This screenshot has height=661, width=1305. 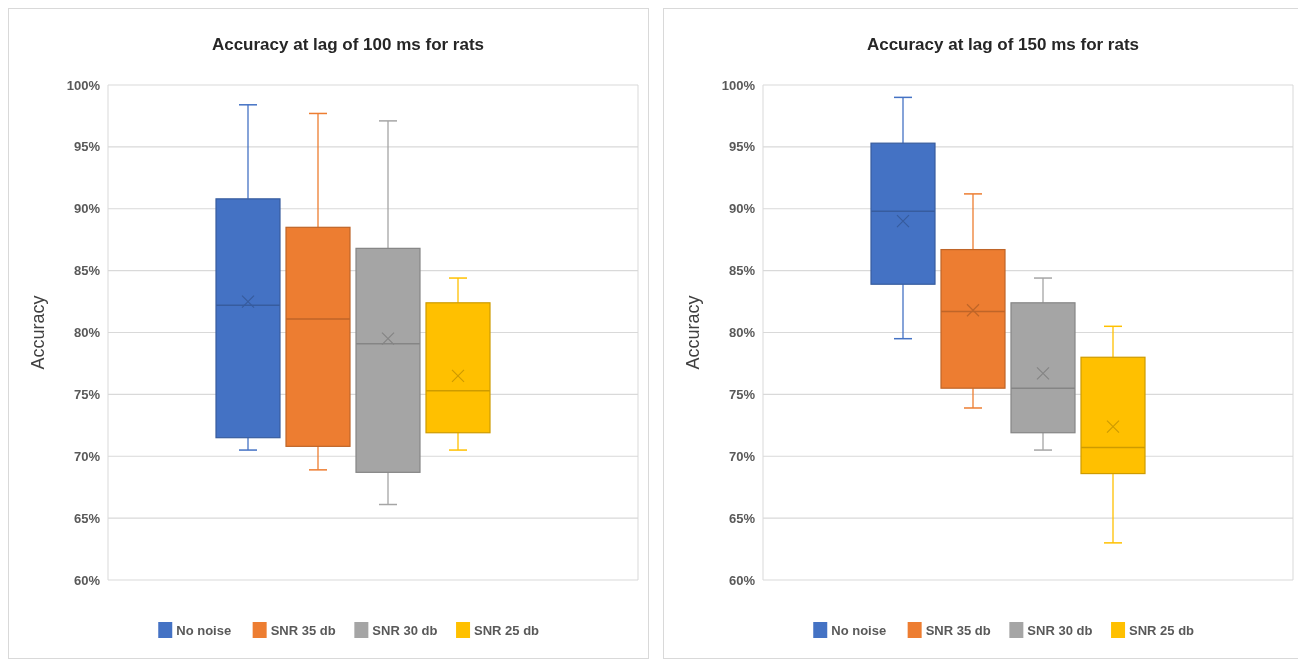 What do you see at coordinates (1003, 44) in the screenshot?
I see `chart-title: Accuracy at lag of 150 ms for rats` at bounding box center [1003, 44].